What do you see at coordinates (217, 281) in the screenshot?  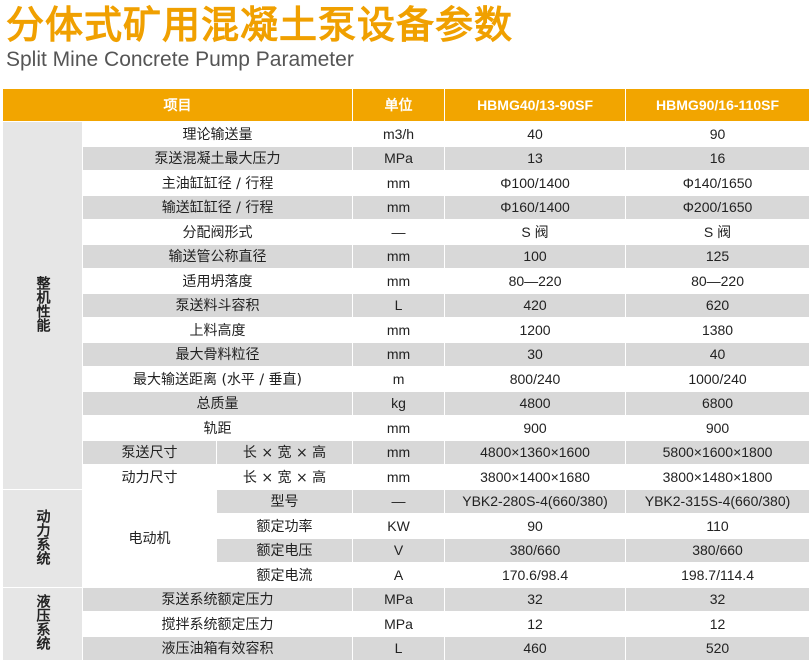 I see `row-label: 适用坍落度` at bounding box center [217, 281].